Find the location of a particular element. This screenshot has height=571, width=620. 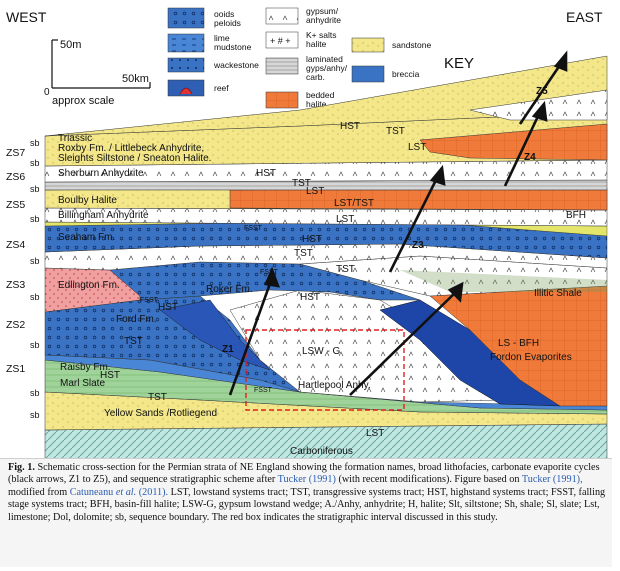

cycle-zs2: ZS2 is located at coordinates (15, 325).